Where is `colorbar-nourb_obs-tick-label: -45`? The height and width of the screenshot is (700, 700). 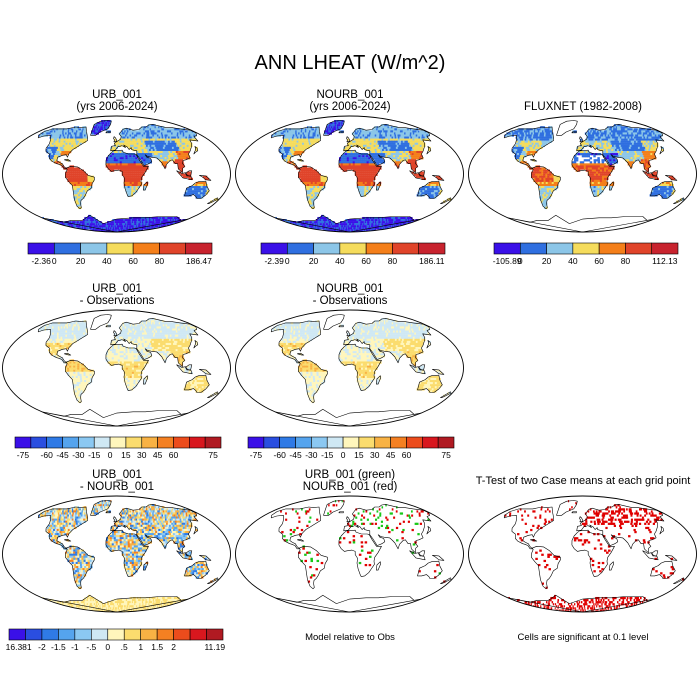 colorbar-nourb_obs-tick-label: -45 is located at coordinates (295, 455).